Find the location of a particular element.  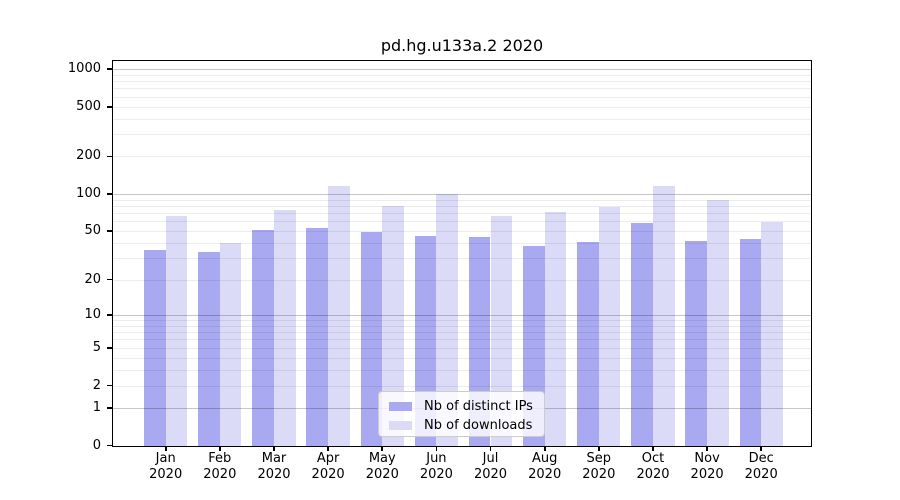

y-tick-label: 100 is located at coordinates (88, 193).